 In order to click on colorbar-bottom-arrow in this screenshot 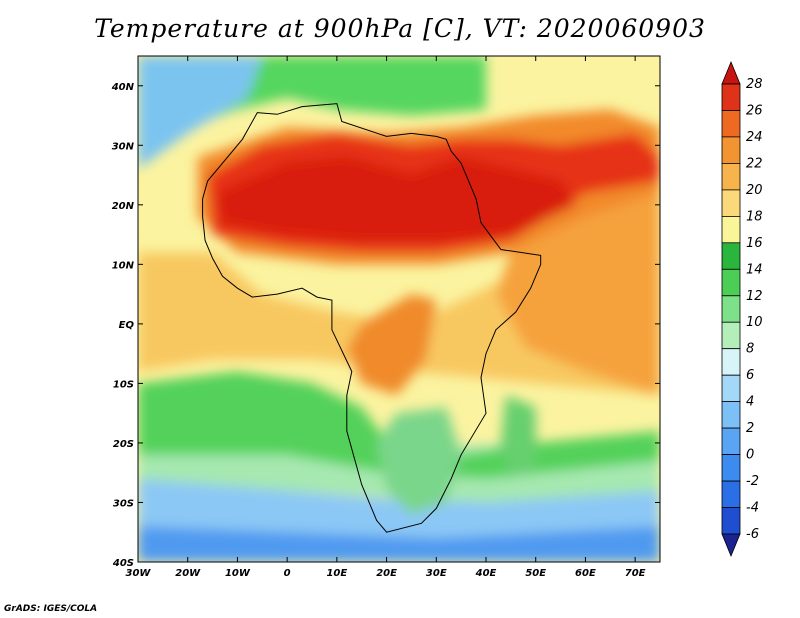, I will do `click(731, 545)`.